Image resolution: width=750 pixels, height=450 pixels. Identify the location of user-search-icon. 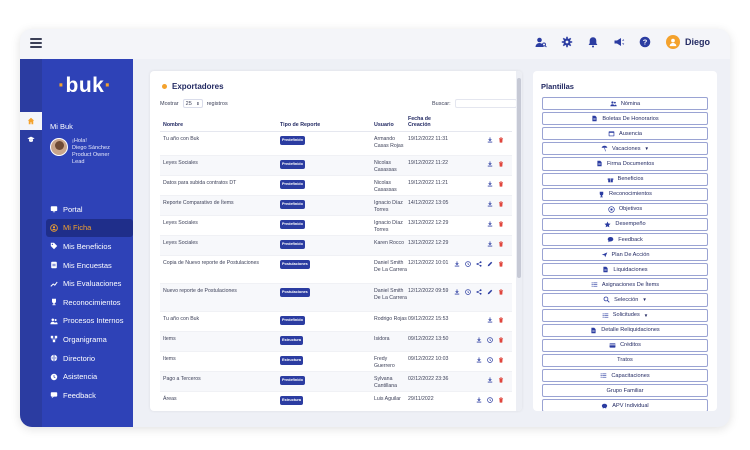
(541, 42).